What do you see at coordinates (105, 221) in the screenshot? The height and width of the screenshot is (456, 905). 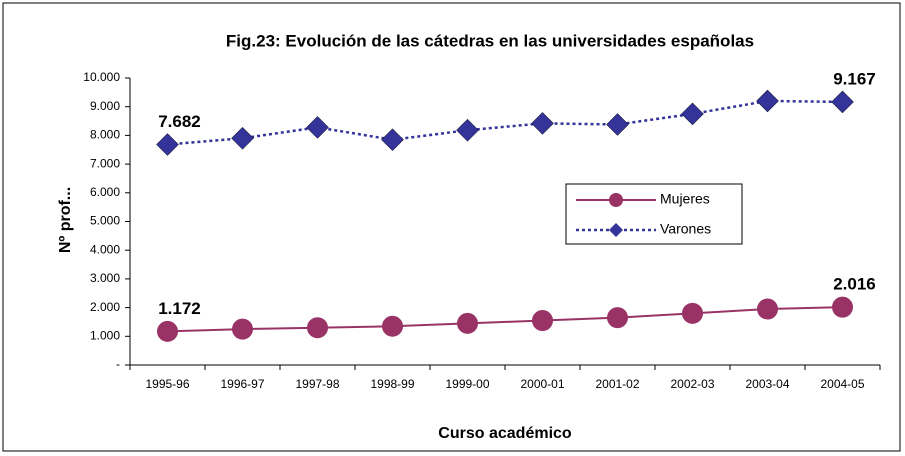 I see `y-tick-label: 5.000` at bounding box center [105, 221].